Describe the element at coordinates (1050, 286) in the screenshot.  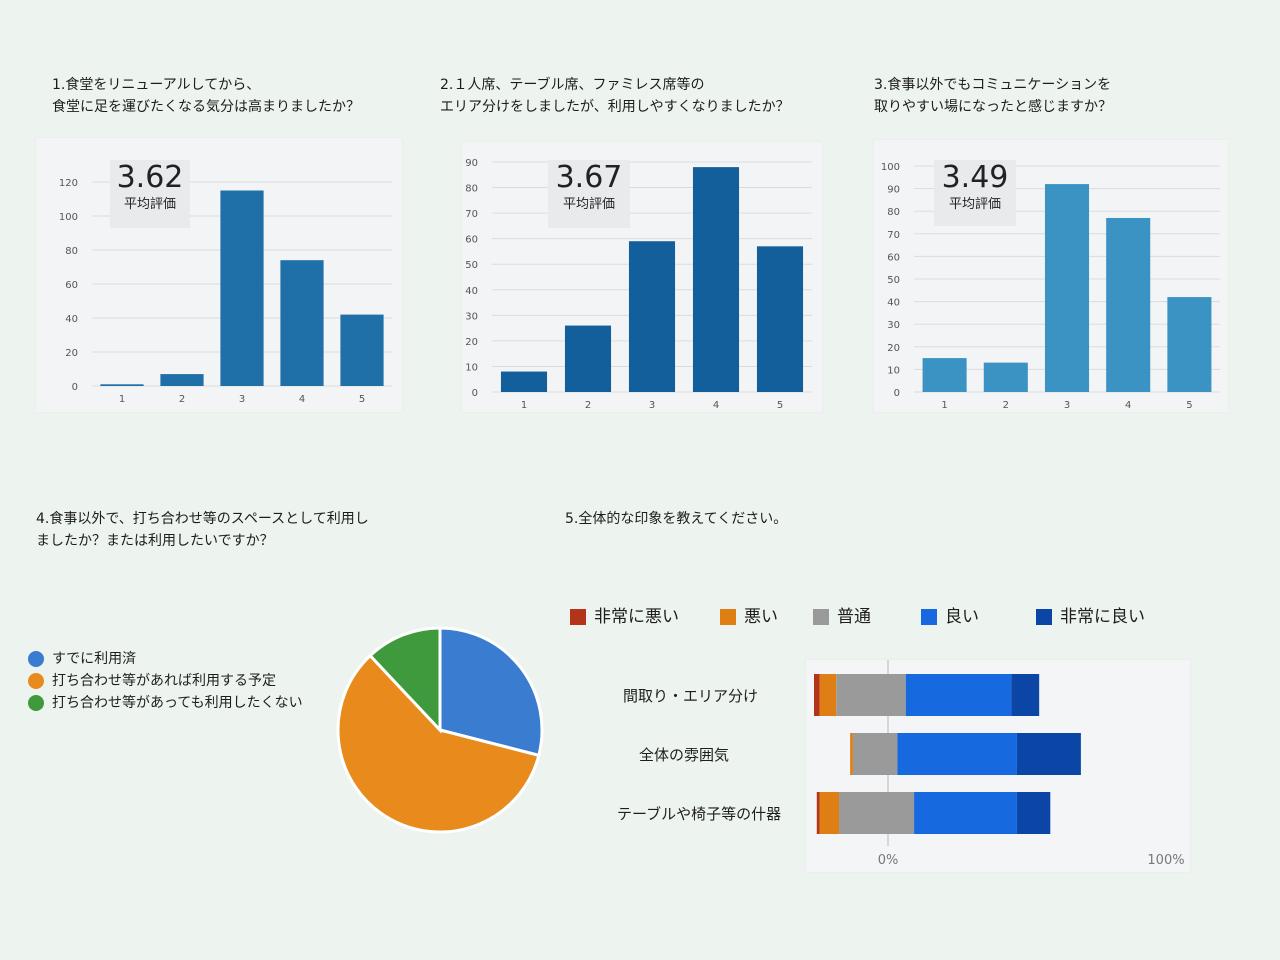
I see `bar-chart-q3-plot: 0 10 20 30 40 50 60 70 80 90 100 1 2 3 4 5` at that location.